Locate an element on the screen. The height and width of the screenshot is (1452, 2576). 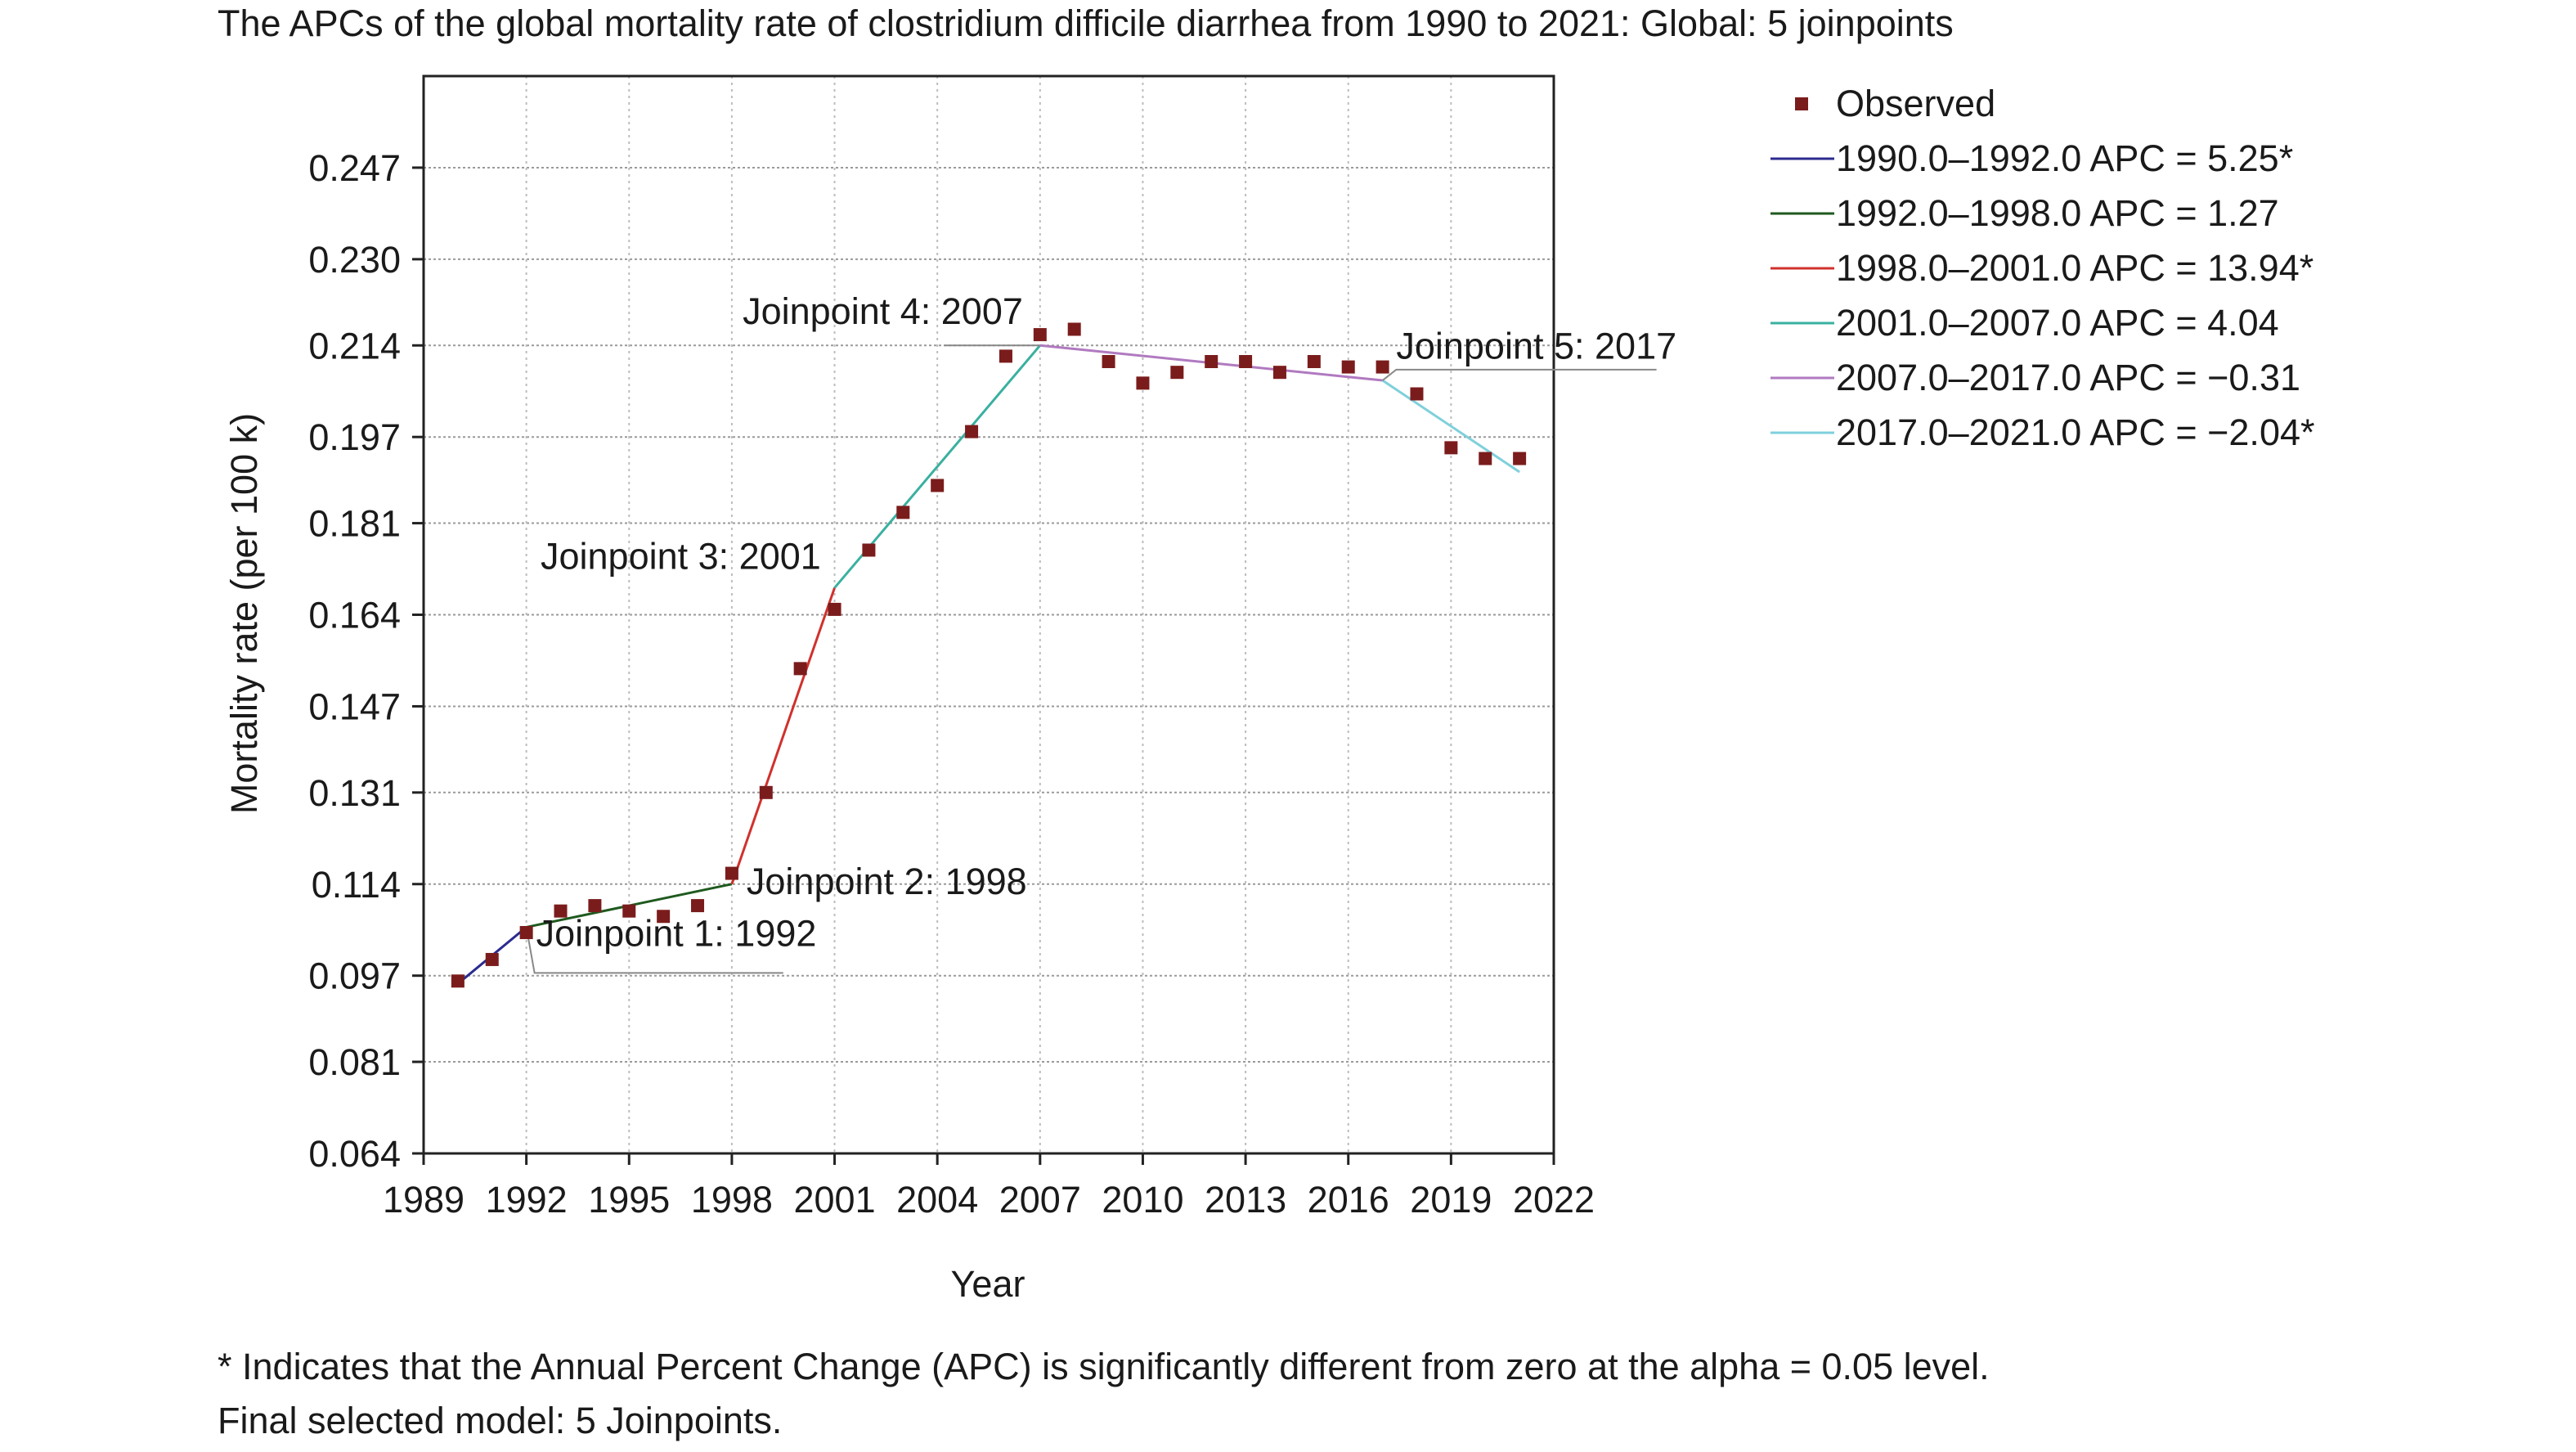
legend-label: 1992.0–1998.0 APC = 1.27 is located at coordinates (2057, 213).